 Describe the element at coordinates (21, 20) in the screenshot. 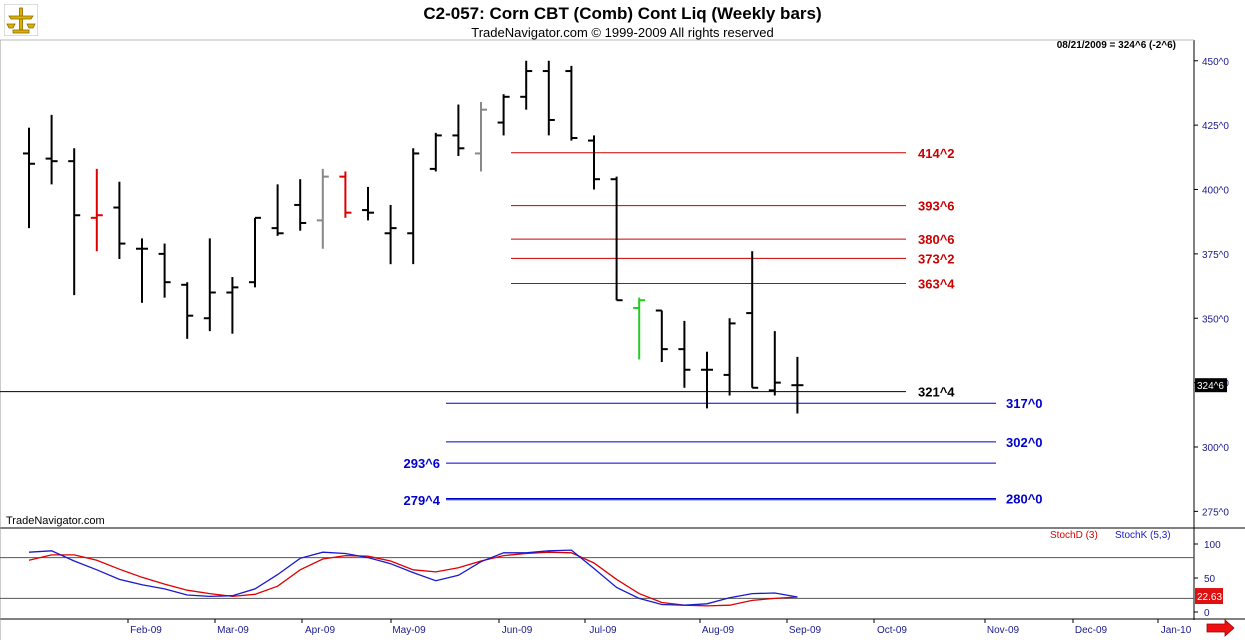

I see `trade-navigator-logo-icon` at that location.